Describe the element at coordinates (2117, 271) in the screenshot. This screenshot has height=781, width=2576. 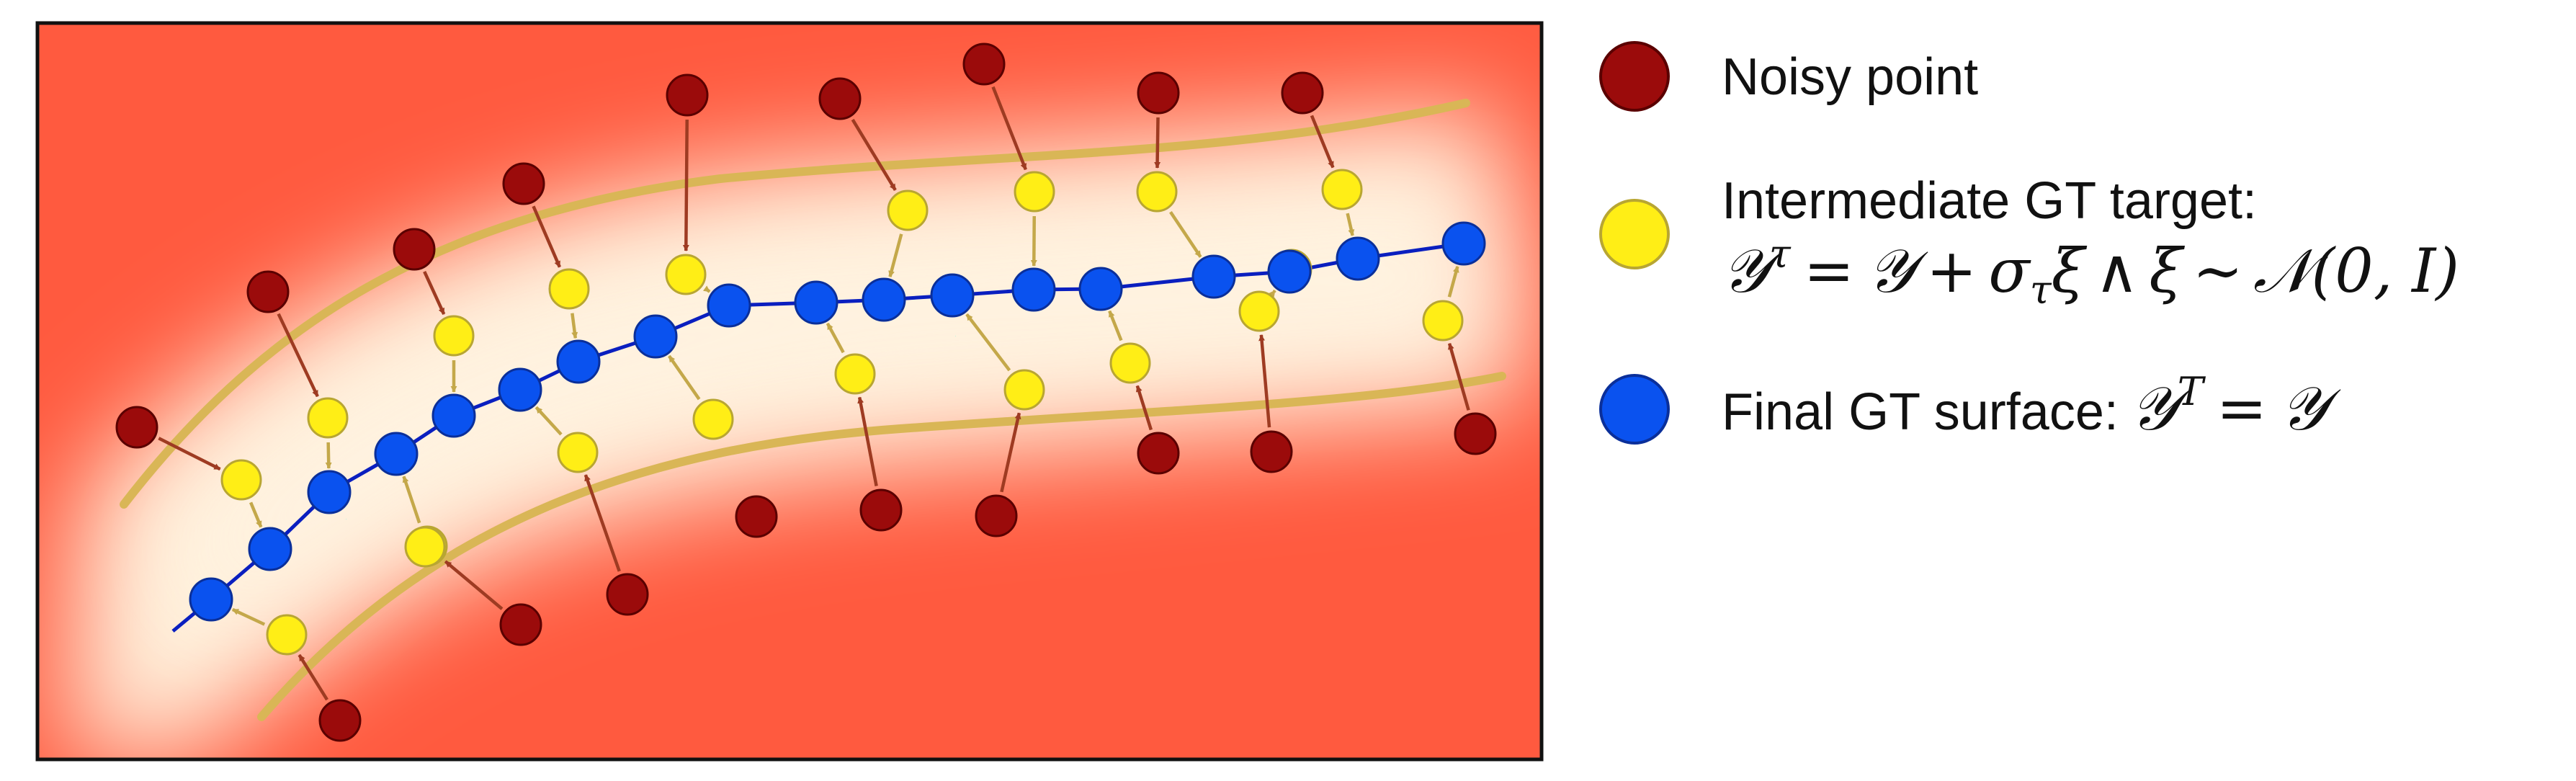
I see `formula-wedge: ∧` at that location.